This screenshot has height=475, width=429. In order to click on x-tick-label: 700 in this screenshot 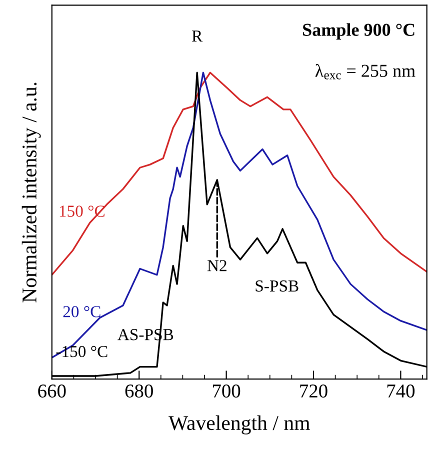, I will do `click(226, 391)`.